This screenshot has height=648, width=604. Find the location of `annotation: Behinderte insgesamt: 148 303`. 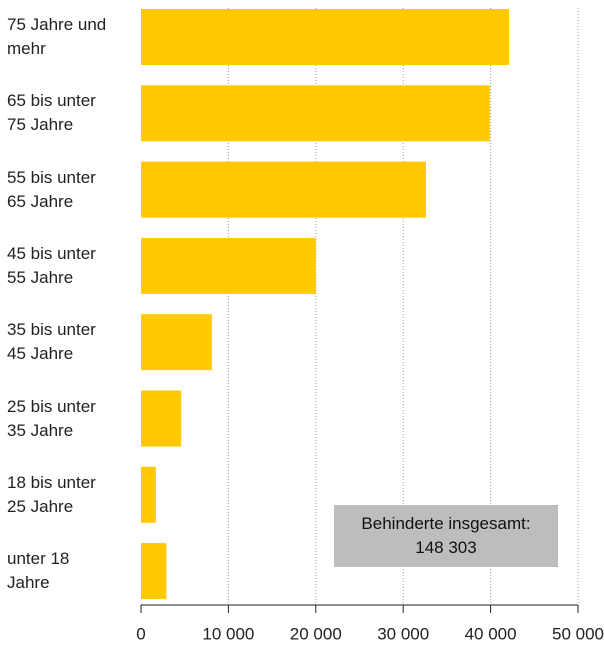

annotation: Behinderte insgesamt: 148 303 is located at coordinates (446, 536).